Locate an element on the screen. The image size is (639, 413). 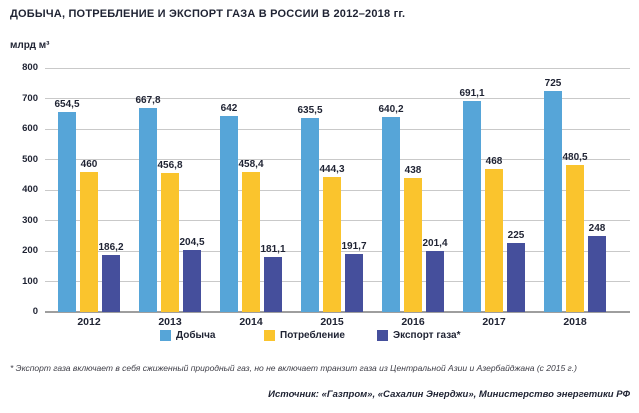
y-axis-unit: млрд м³ is located at coordinates (30, 45).